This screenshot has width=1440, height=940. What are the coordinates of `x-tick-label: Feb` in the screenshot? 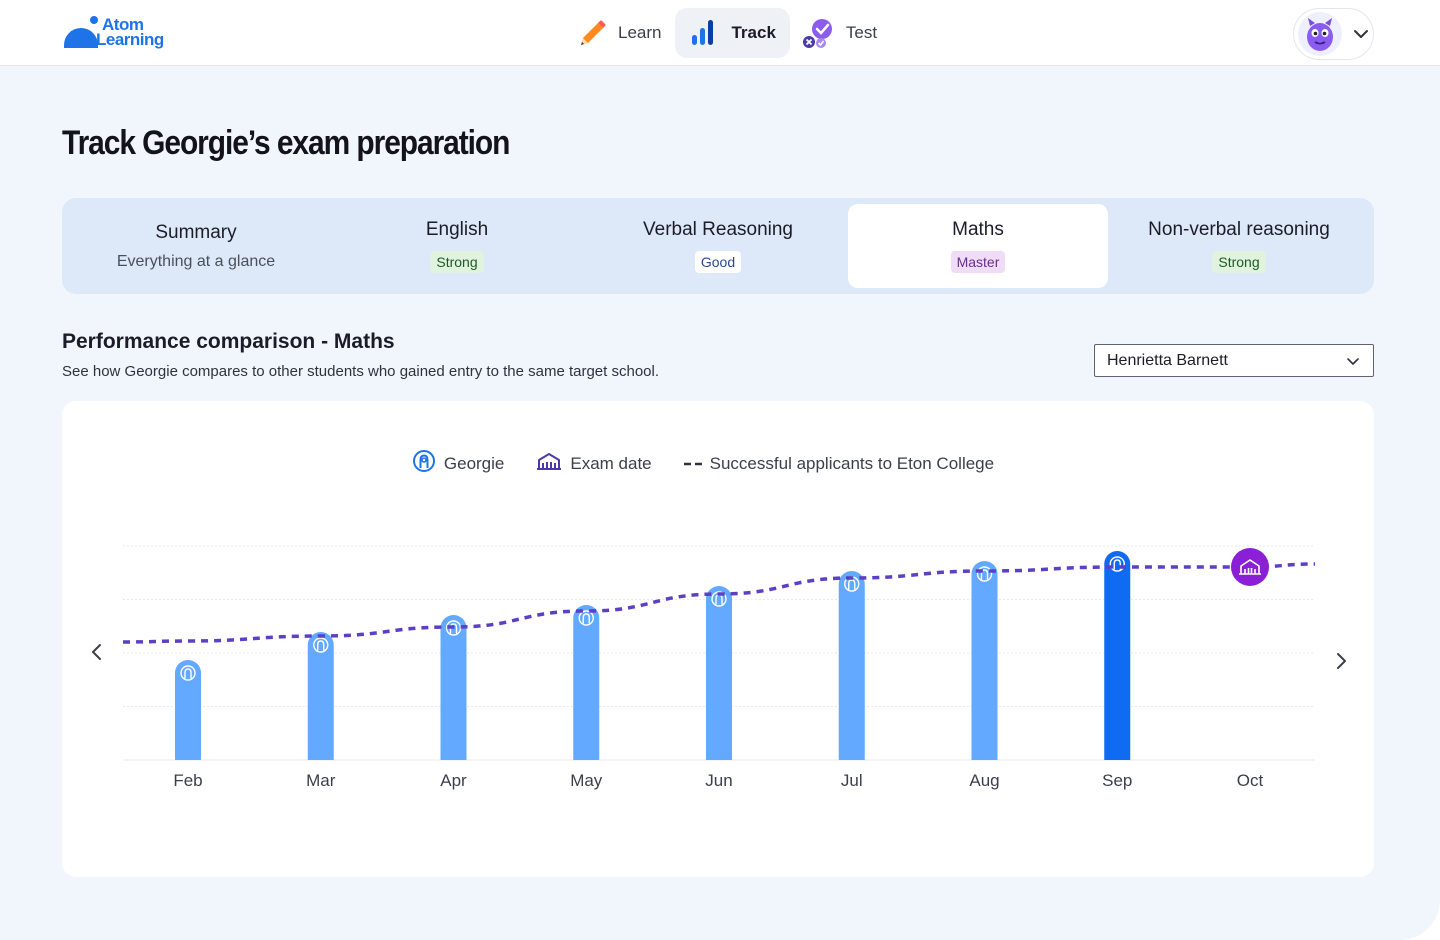 It's located at (187, 780).